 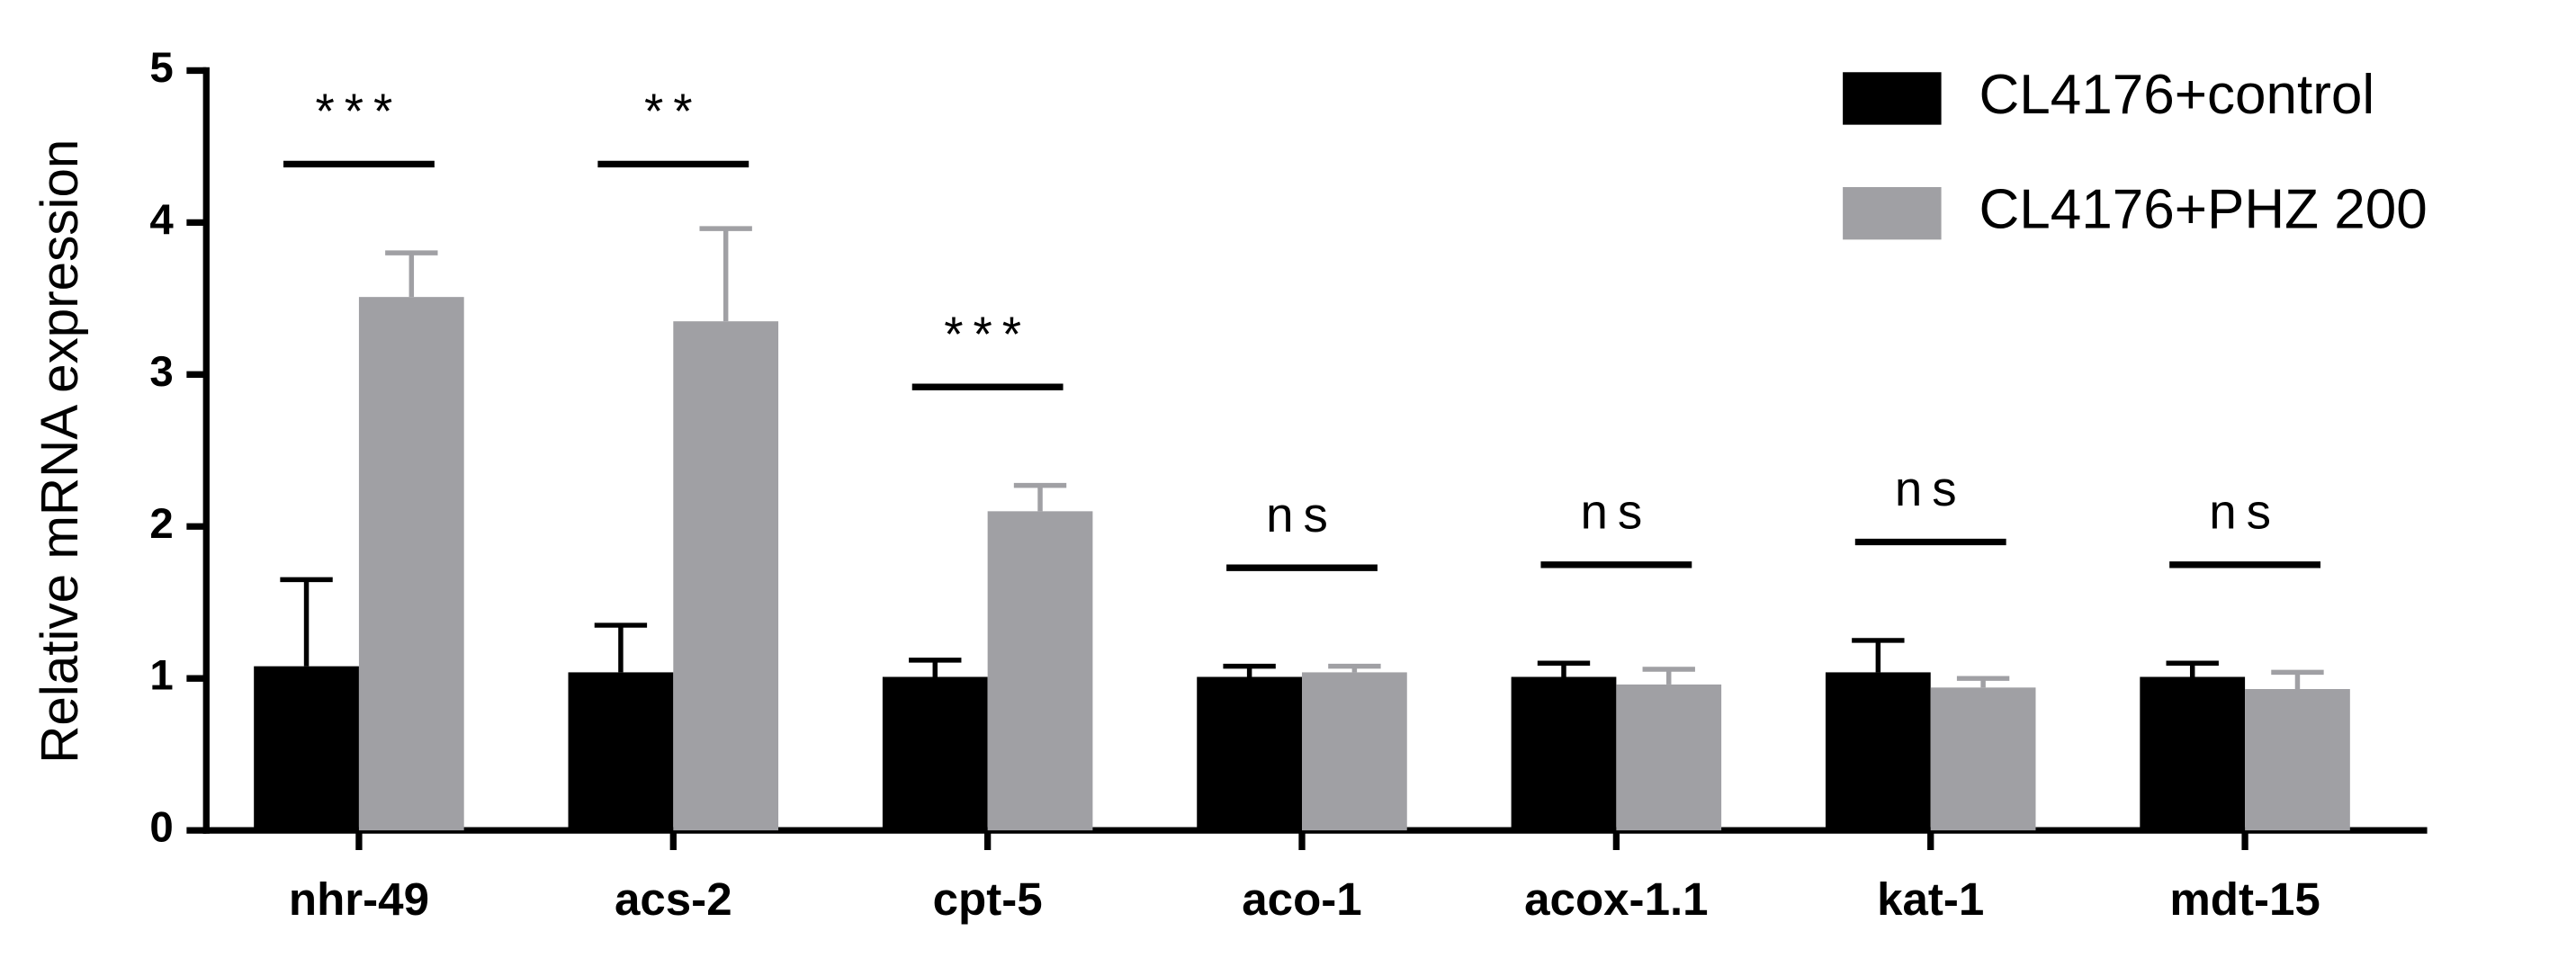 What do you see at coordinates (2204, 210) in the screenshot?
I see `legend-label: CL4176+PHZ 200` at bounding box center [2204, 210].